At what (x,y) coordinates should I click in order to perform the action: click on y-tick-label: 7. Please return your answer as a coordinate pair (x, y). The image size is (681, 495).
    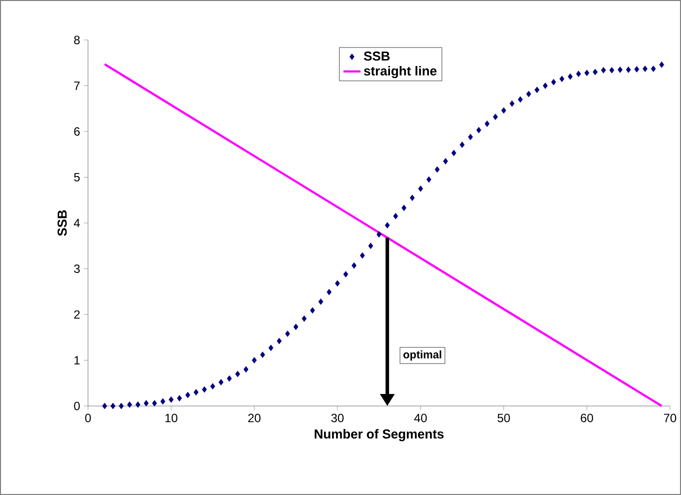
    Looking at the image, I should click on (77, 86).